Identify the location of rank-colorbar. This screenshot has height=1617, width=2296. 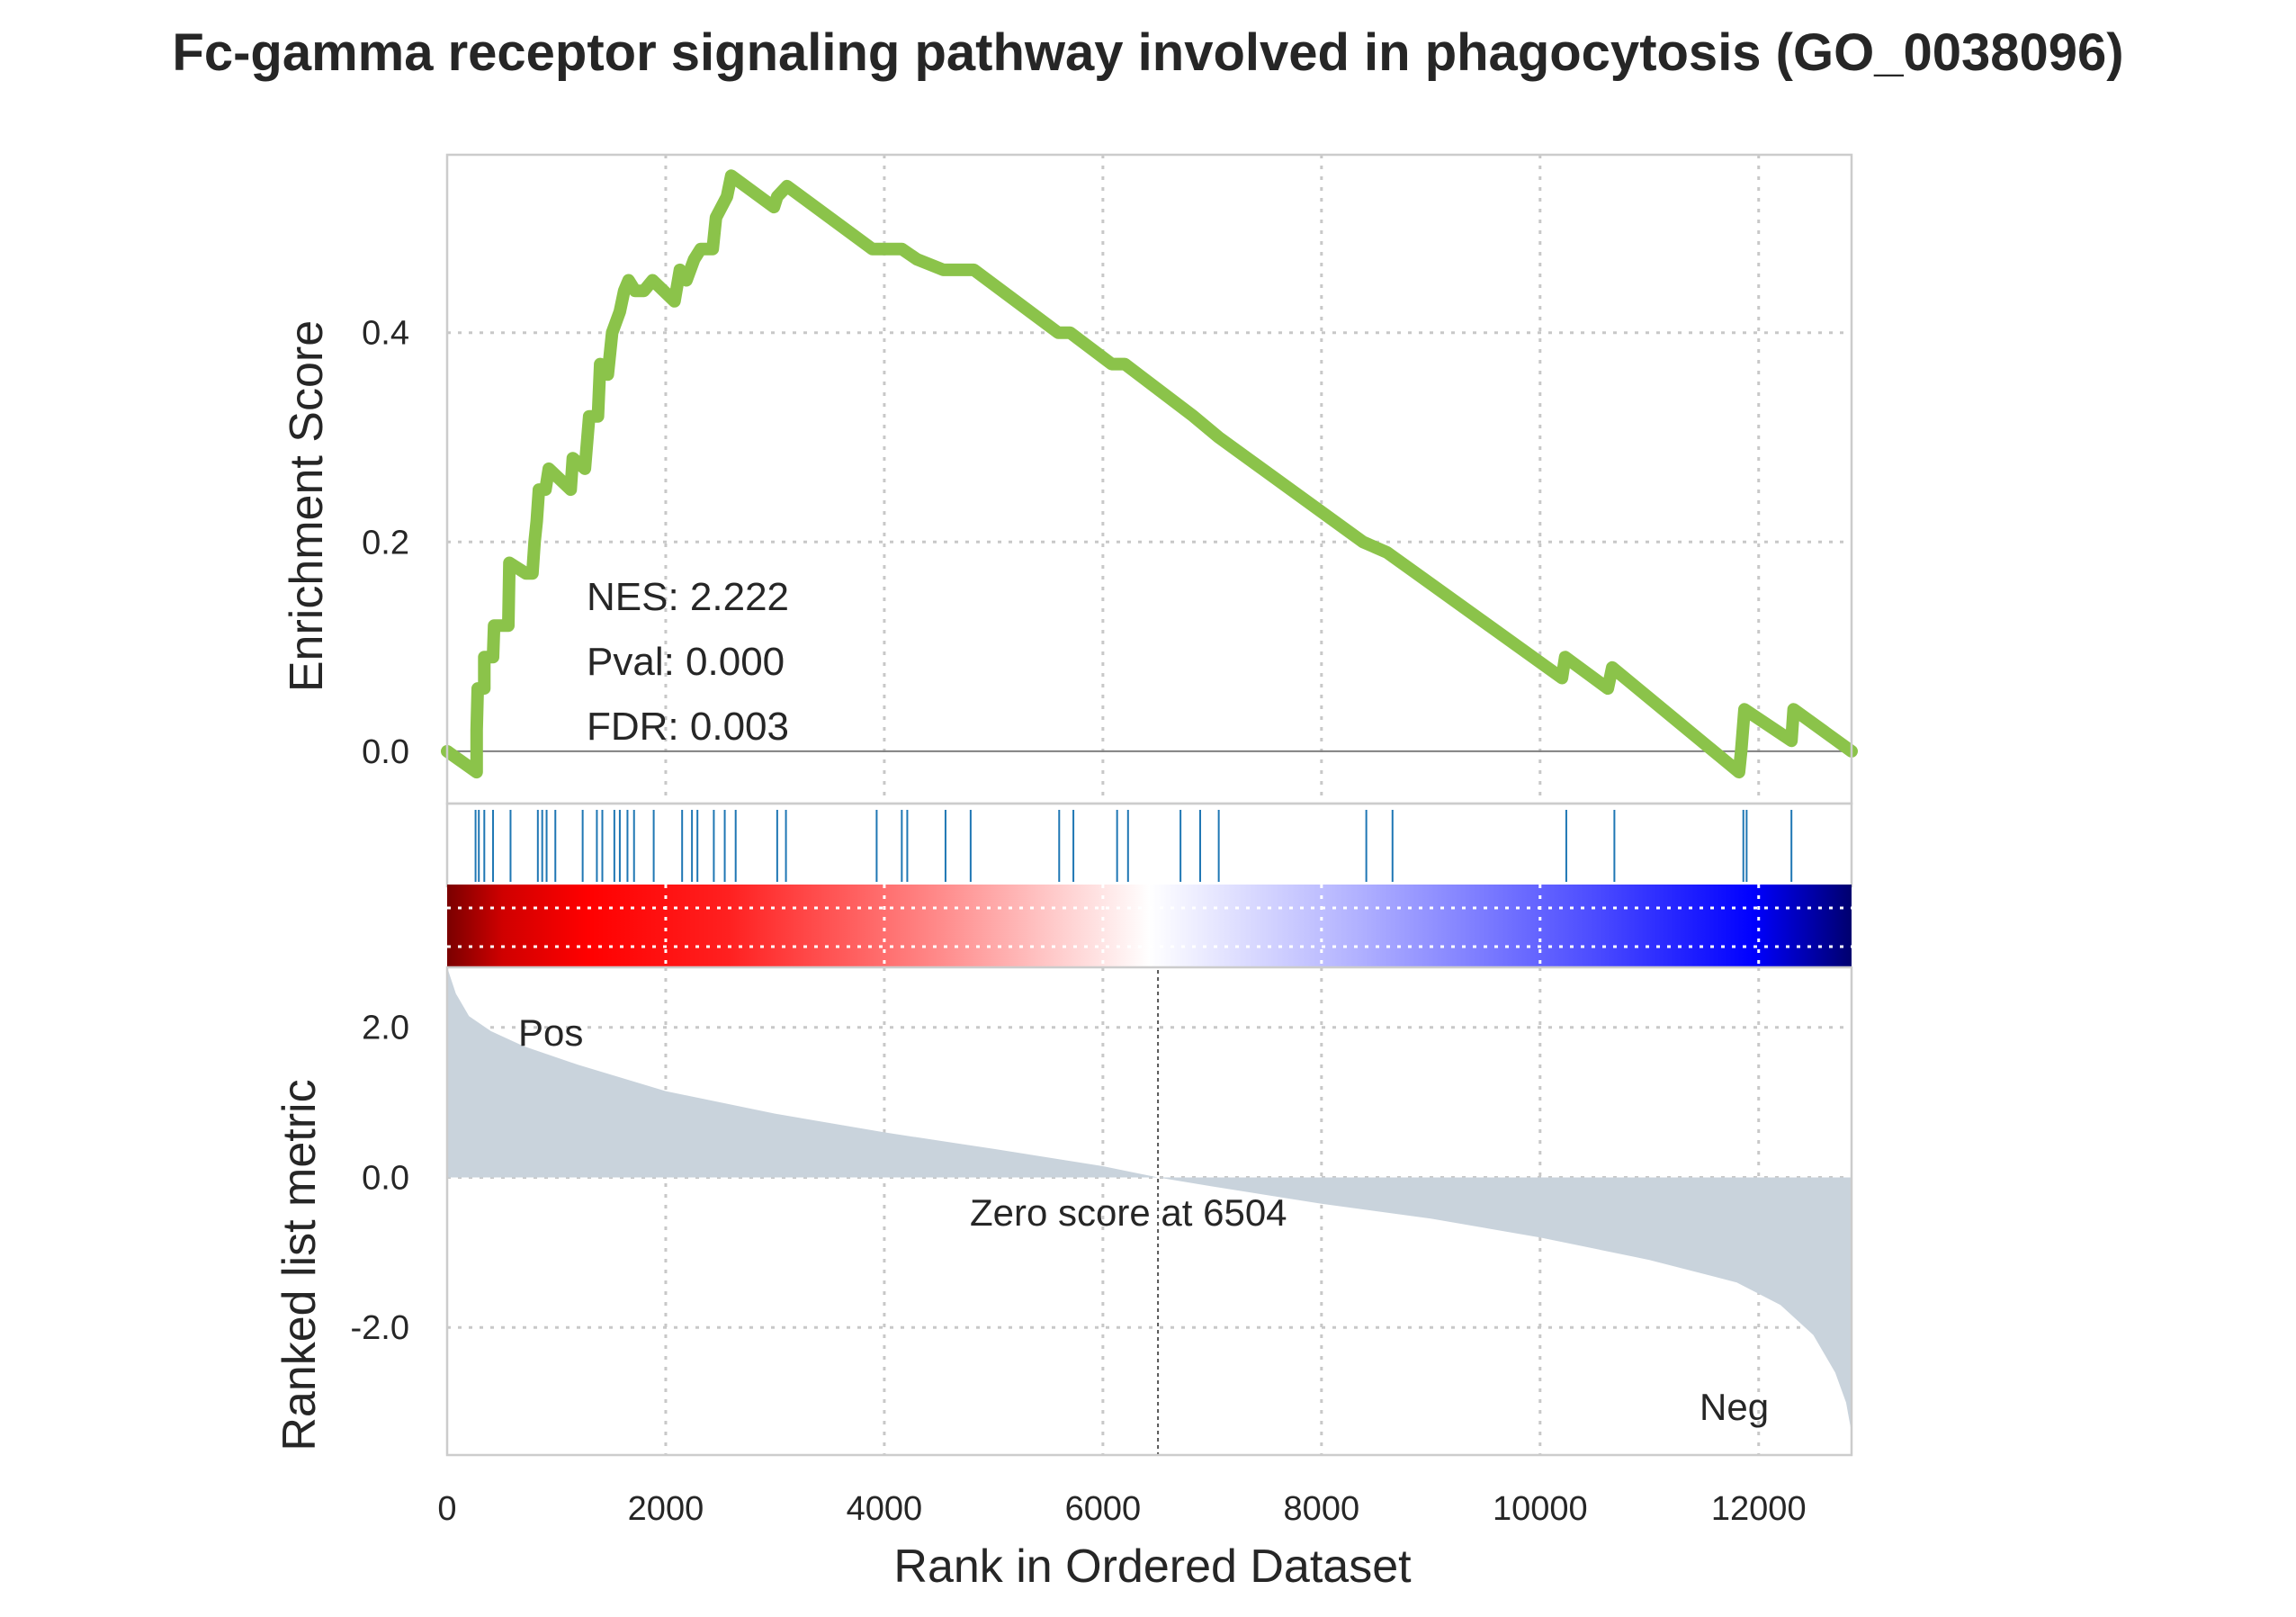
(1149, 926).